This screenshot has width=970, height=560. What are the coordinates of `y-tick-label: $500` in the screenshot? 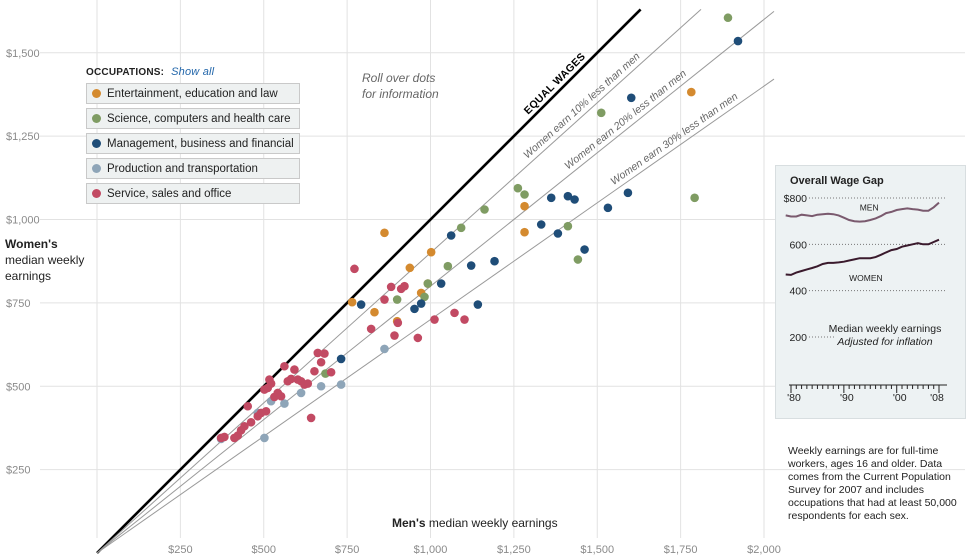 It's located at (18, 387).